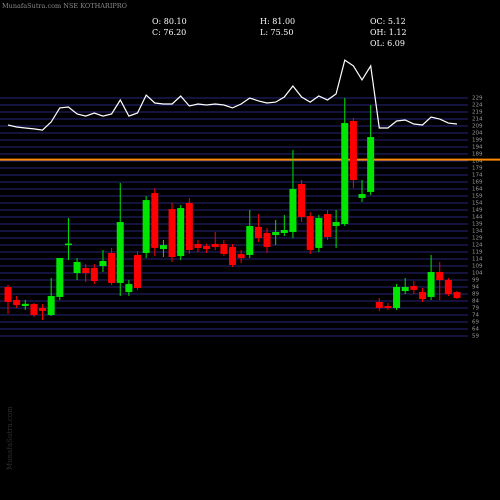 The width and height of the screenshot is (500, 500). Describe the element at coordinates (10, 438) in the screenshot. I see `watermark: MunafaSutra.com` at that location.